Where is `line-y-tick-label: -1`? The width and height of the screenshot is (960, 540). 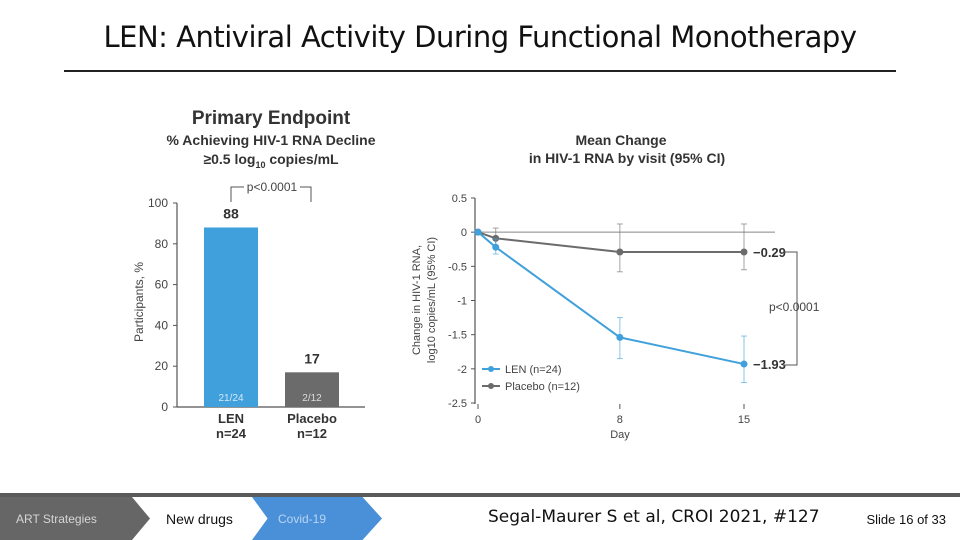
line-y-tick-label: -1 is located at coordinates (462, 302).